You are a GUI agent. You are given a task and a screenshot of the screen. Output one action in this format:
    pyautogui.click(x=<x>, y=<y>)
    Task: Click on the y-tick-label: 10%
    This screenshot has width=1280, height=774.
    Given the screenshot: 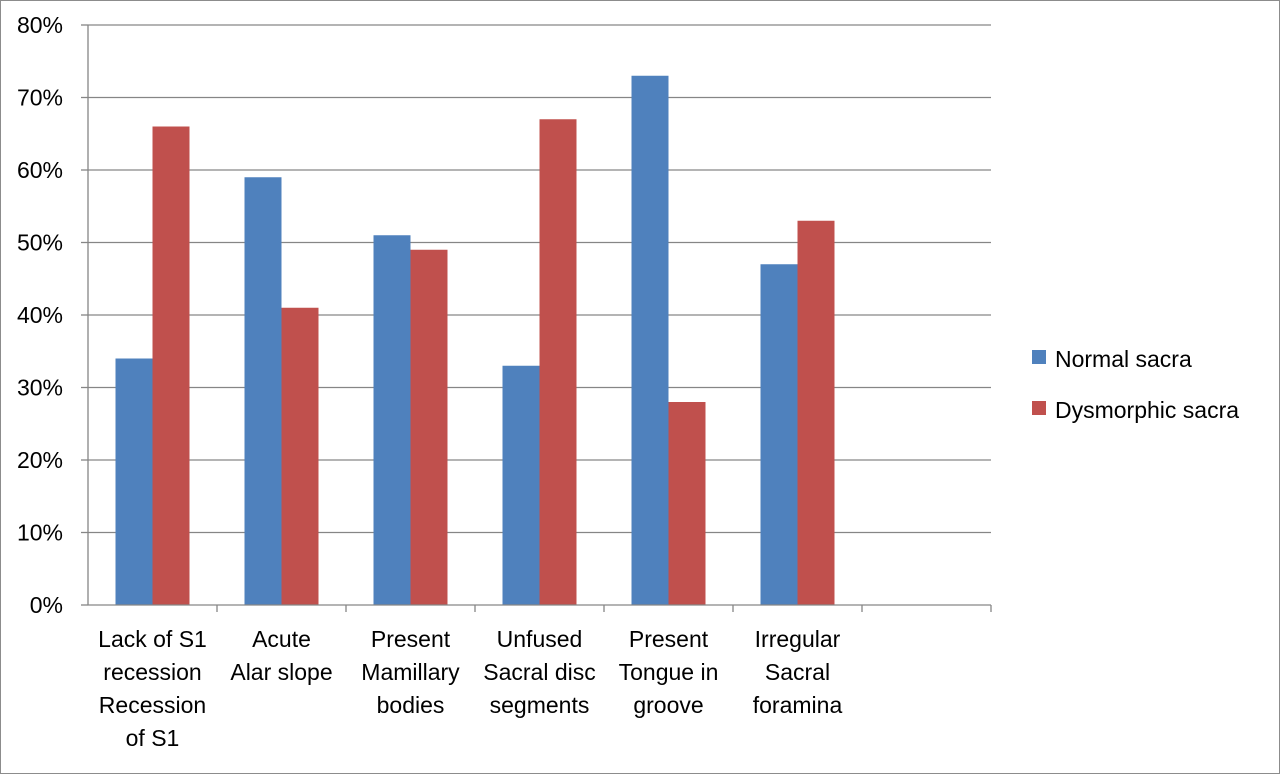 What is the action you would take?
    pyautogui.click(x=40, y=533)
    